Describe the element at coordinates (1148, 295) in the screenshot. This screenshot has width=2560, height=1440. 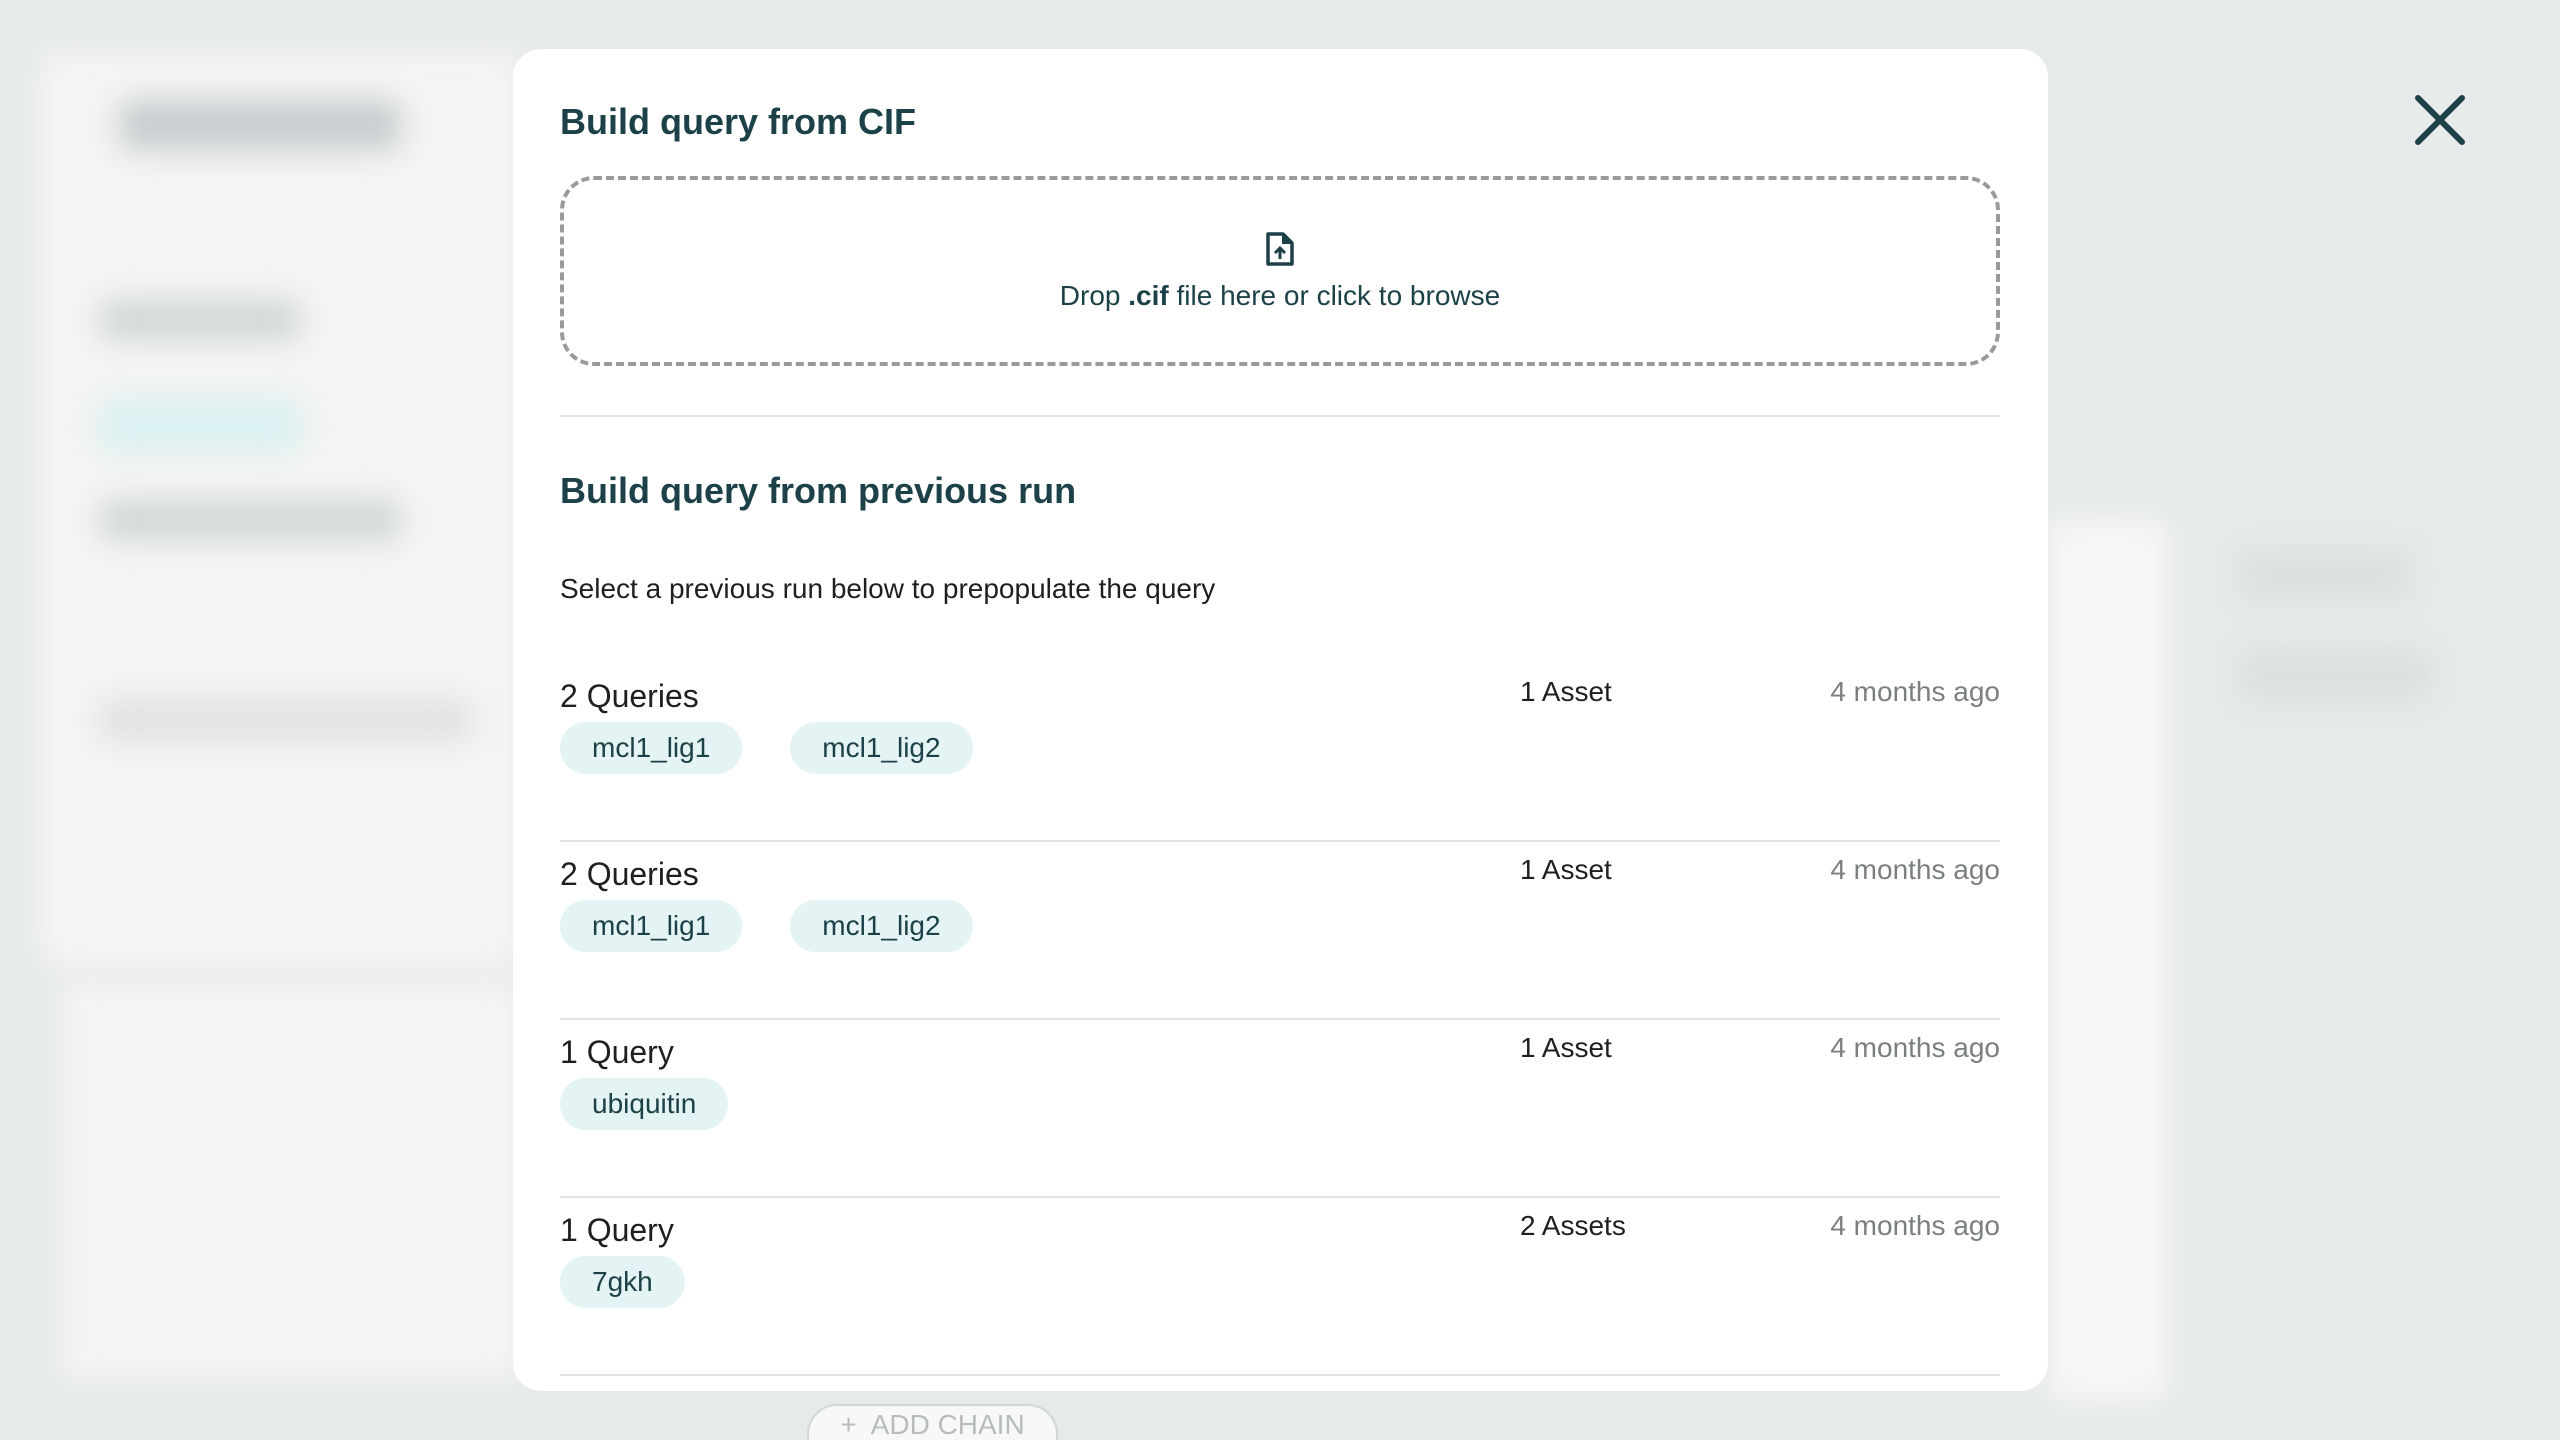
I see `drop-extension: .cif` at that location.